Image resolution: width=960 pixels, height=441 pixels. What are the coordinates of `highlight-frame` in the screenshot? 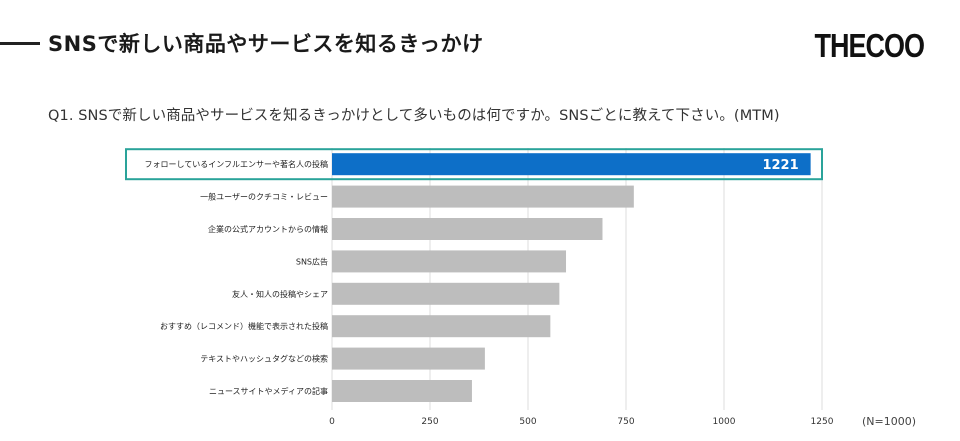 It's located at (474, 164).